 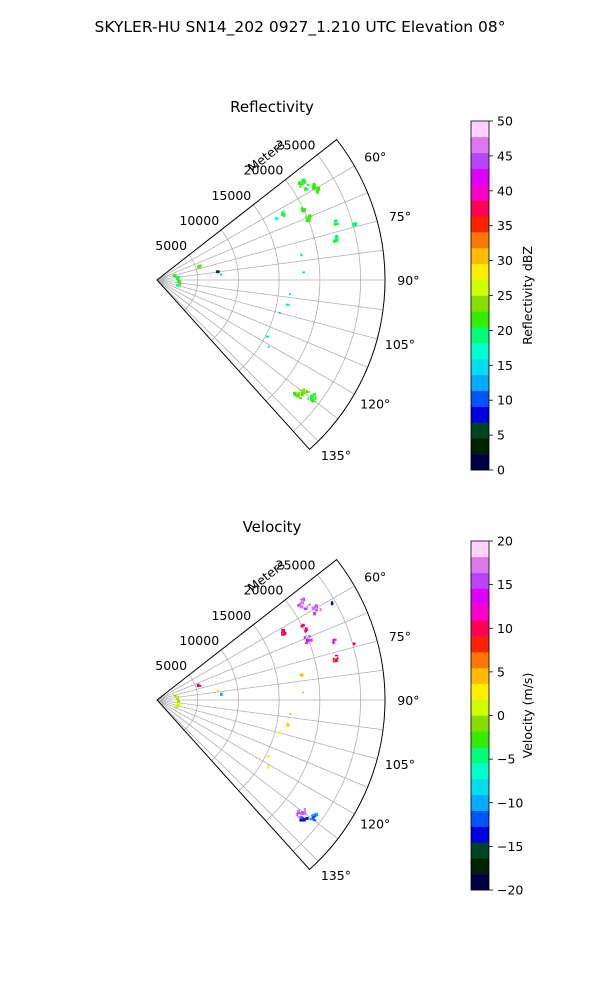 I want to click on colorbar-tick-label: 20, so click(x=505, y=330).